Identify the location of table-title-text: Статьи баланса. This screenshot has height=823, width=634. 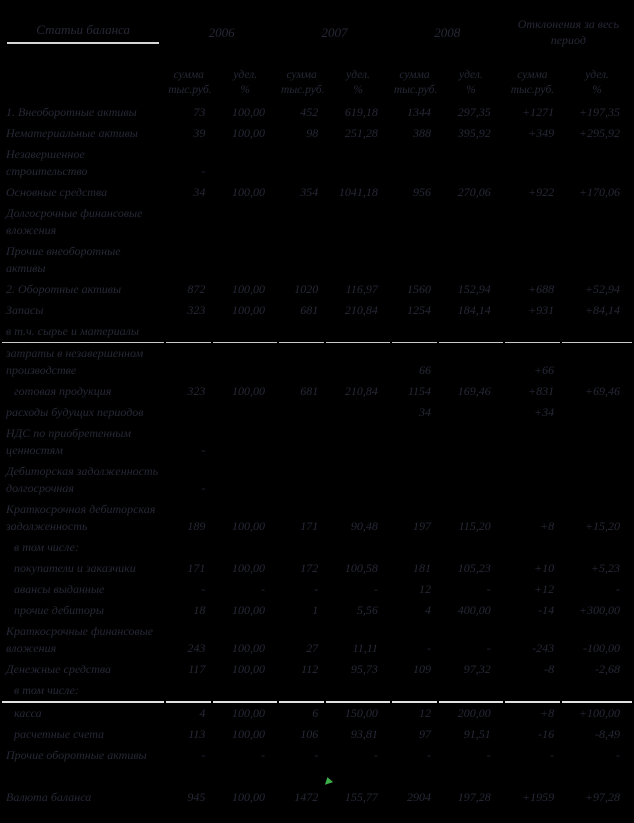
(83, 32).